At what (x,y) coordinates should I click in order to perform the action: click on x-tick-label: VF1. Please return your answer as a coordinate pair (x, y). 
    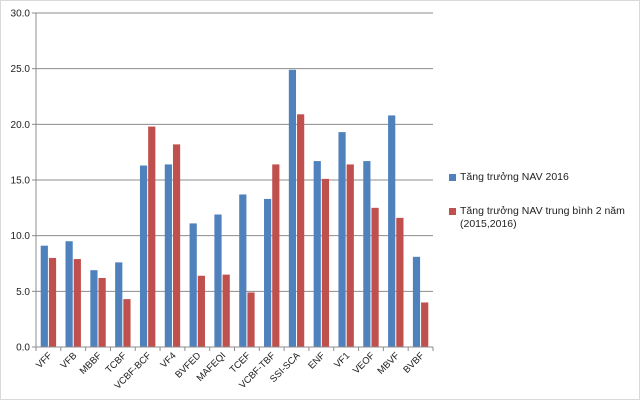
    Looking at the image, I should click on (342, 360).